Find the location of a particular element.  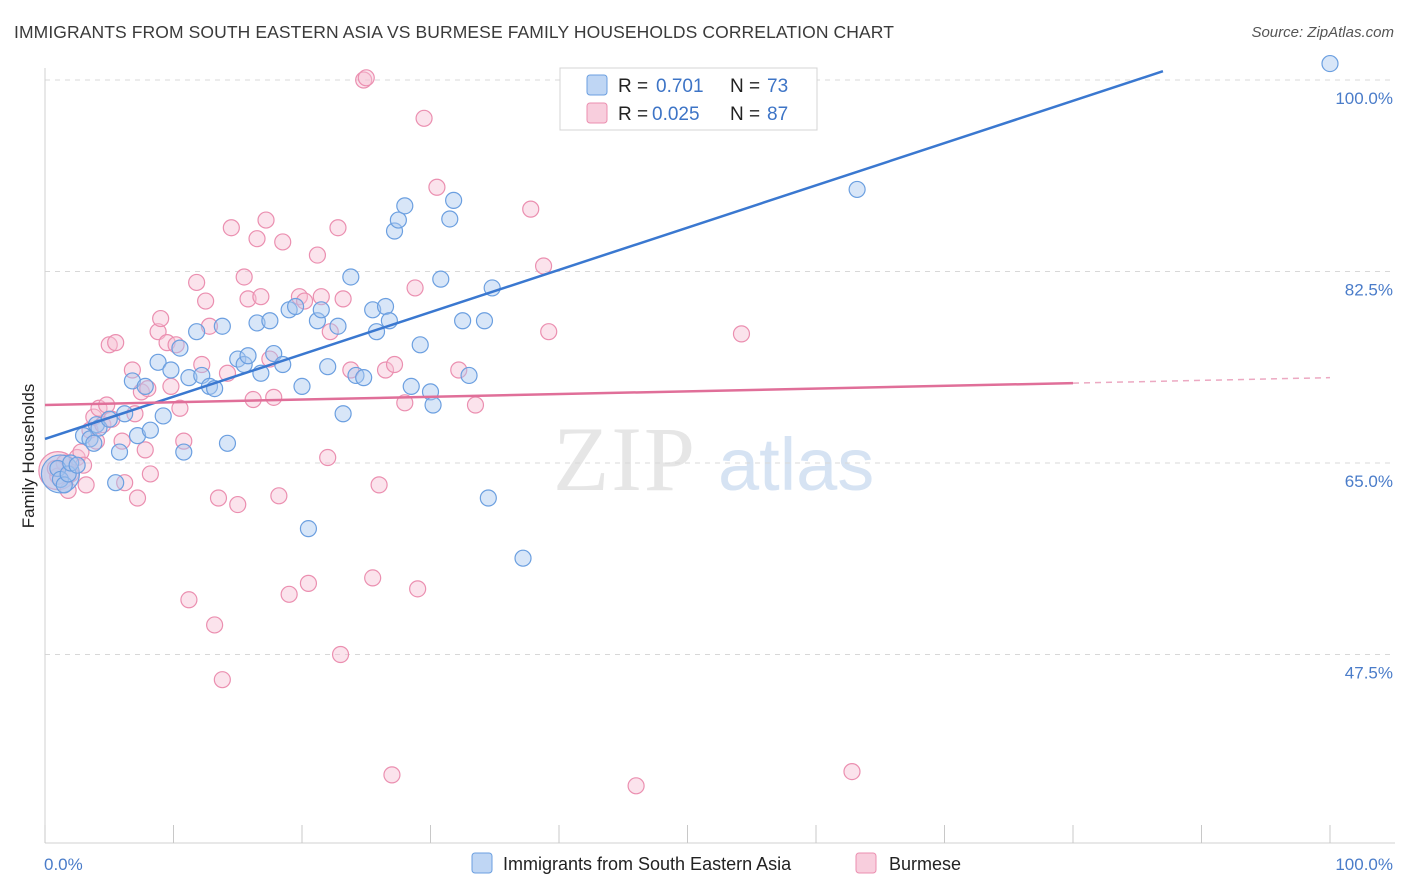

watermark-zip: ZIP is located at coordinates (625, 459).